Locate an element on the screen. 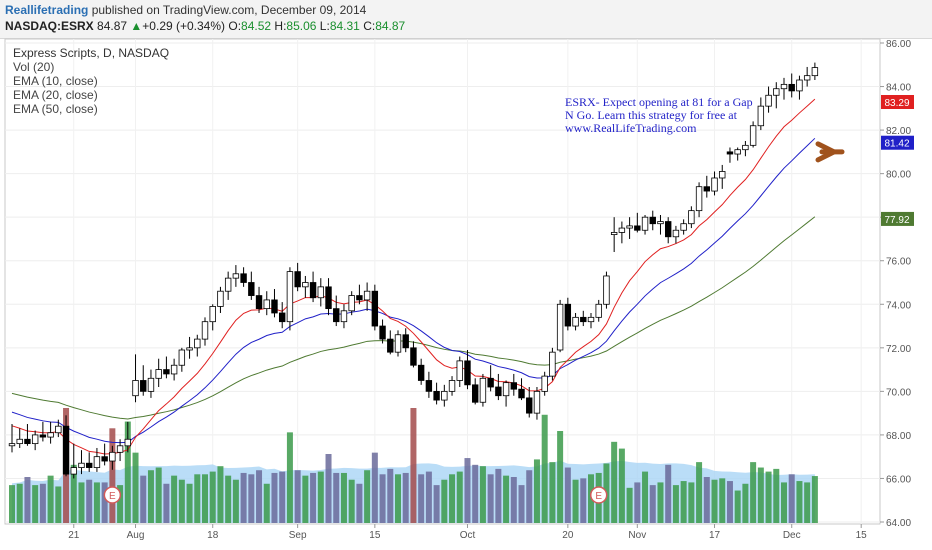  y-tick-label: 84.00 is located at coordinates (898, 88).